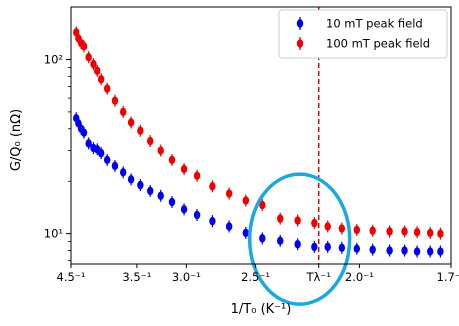 The height and width of the screenshot is (326, 459). Describe the element at coordinates (57, 157) in the screenshot. I see `y-axis: 10¹ 10²` at that location.